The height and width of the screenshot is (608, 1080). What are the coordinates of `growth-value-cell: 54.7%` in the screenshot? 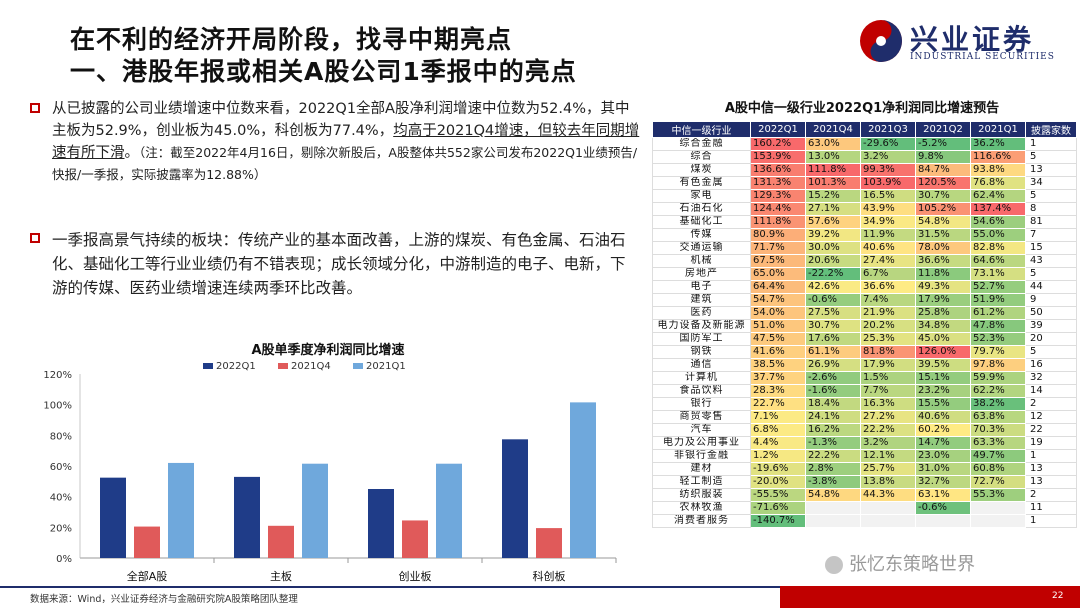 It's located at (778, 300).